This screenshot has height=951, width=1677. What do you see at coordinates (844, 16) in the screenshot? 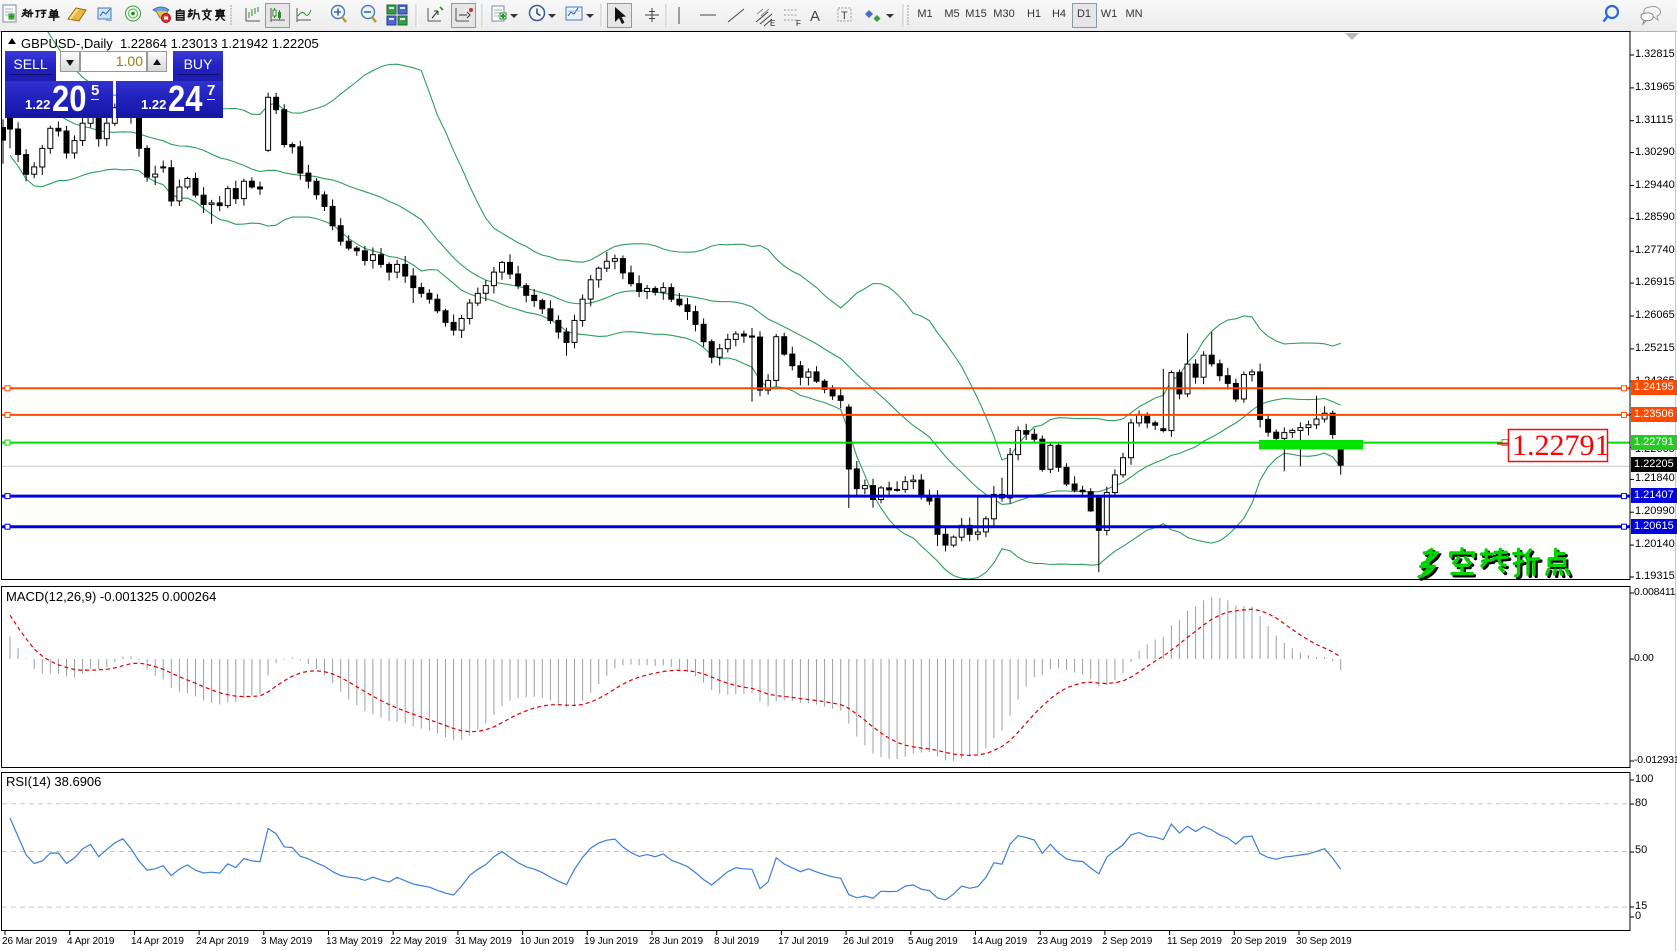
I see `svg-text: T` at bounding box center [844, 16].